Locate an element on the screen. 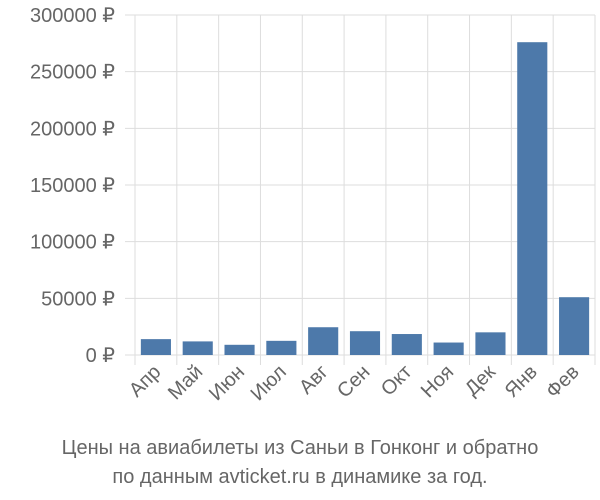  x-tick-label: Ноя is located at coordinates (437, 381).